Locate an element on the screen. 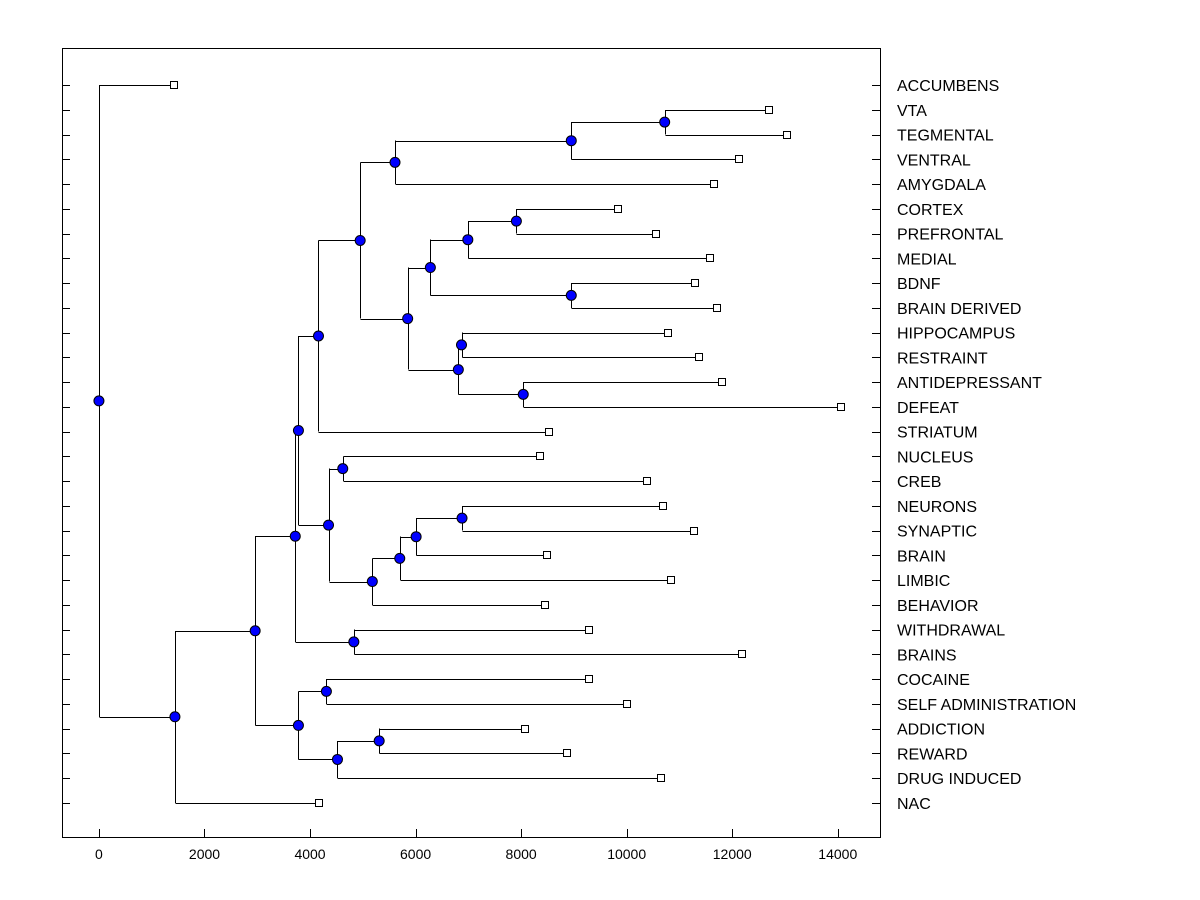 Image resolution: width=1200 pixels, height=900 pixels. node-marker-n2 is located at coordinates (571, 141).